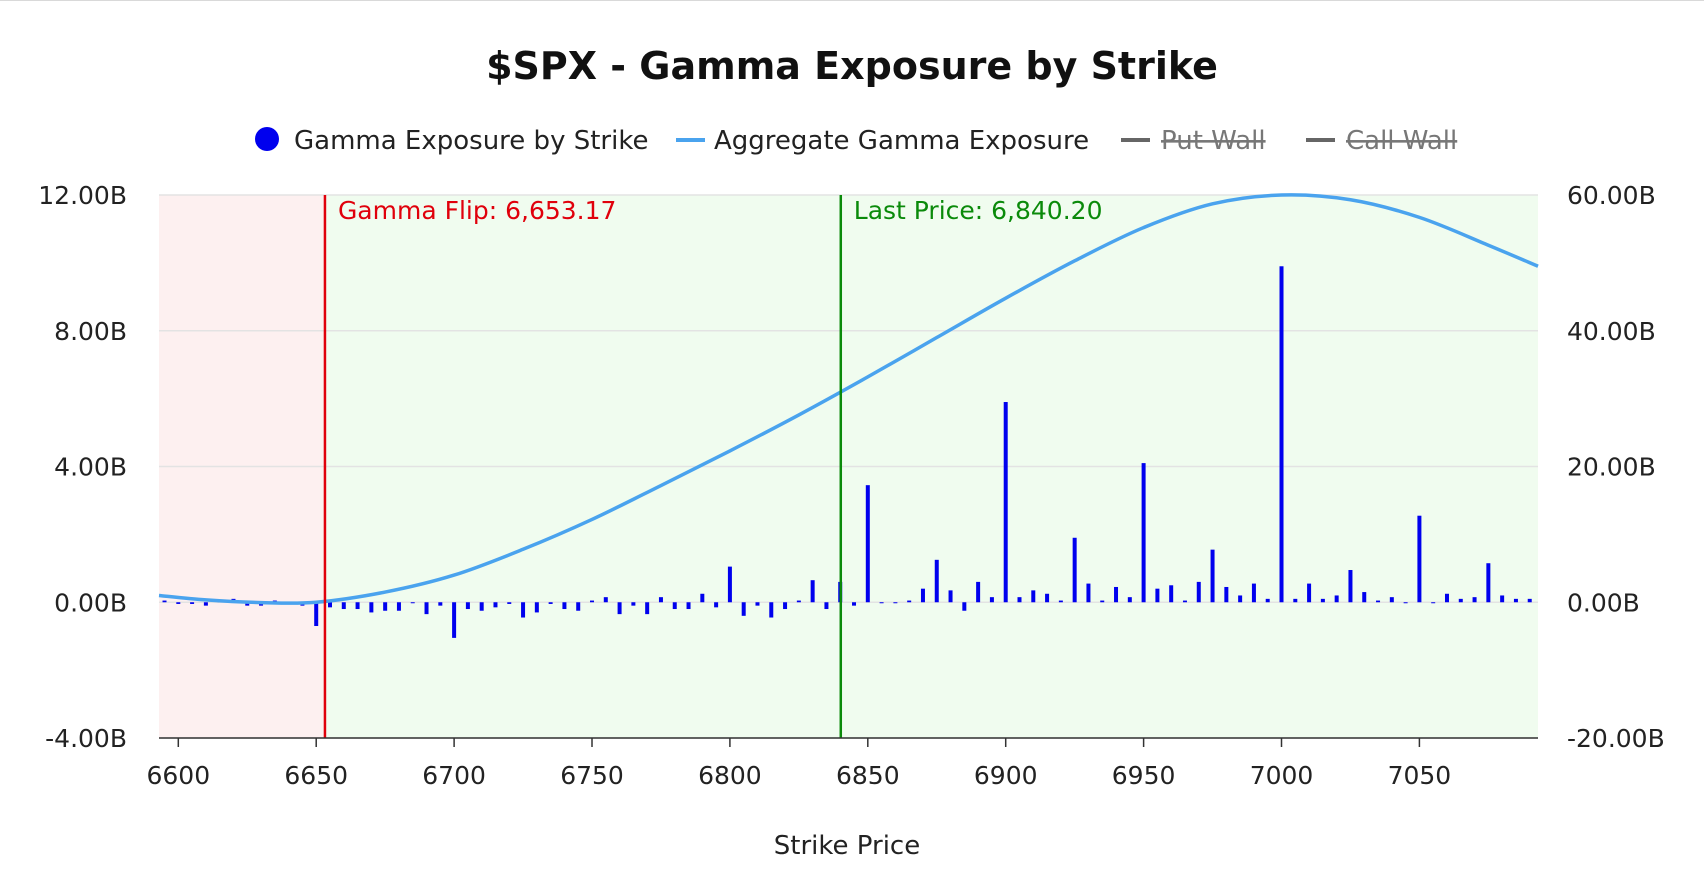  What do you see at coordinates (882, 141) in the screenshot?
I see `legend-item-aggregate-gamma-exposure: Aggregate Gamma Exposure` at bounding box center [882, 141].